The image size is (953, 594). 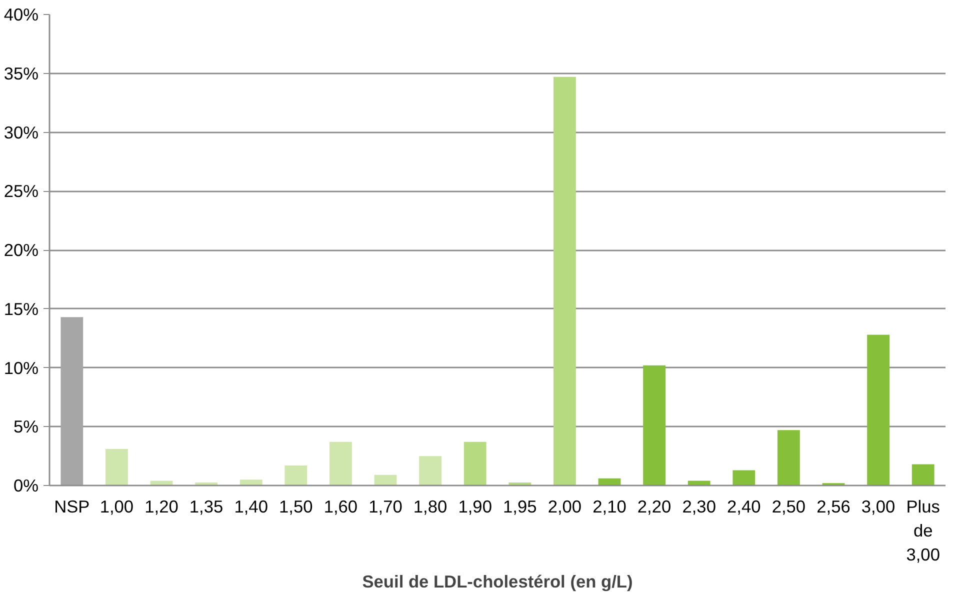 What do you see at coordinates (21, 250) in the screenshot?
I see `y-tick-label: 20%` at bounding box center [21, 250].